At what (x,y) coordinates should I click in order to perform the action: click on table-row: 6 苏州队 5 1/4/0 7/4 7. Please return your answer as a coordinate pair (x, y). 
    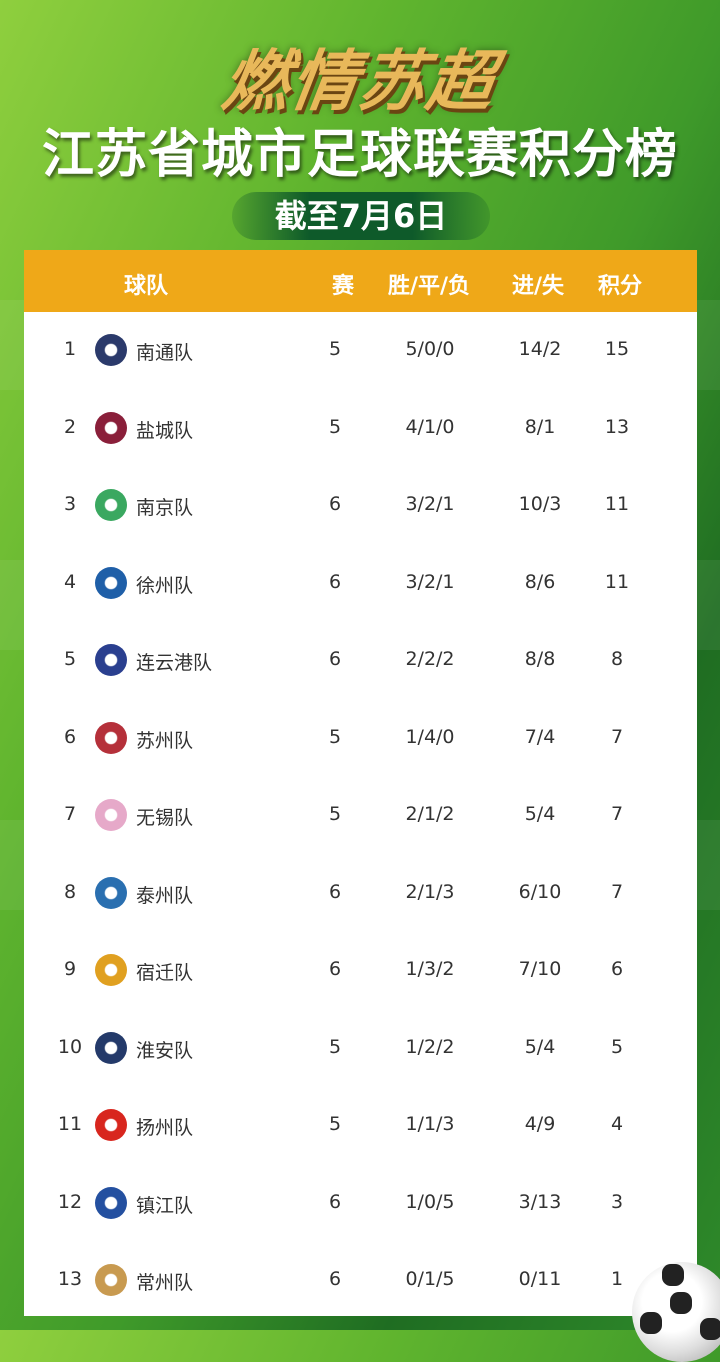
    Looking at the image, I should click on (360, 738).